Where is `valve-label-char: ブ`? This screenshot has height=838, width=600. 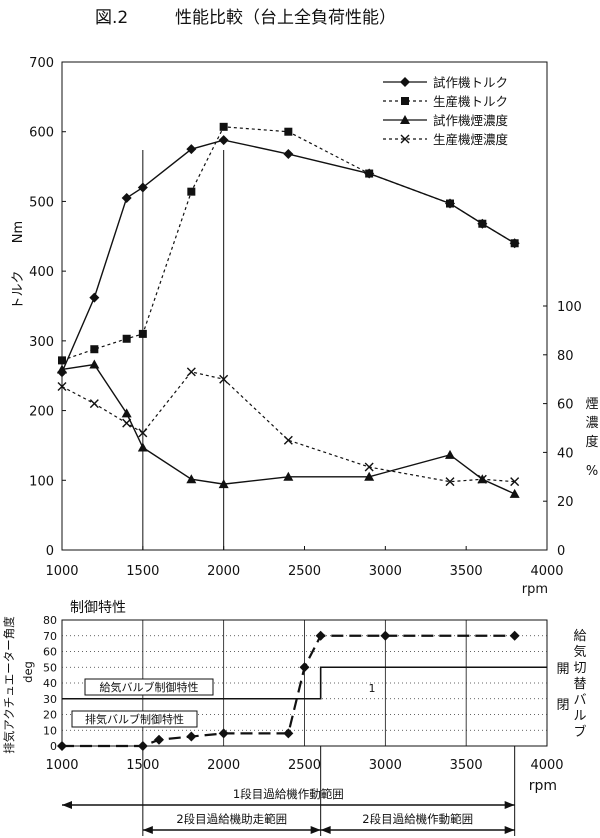
valve-label-char: ブ is located at coordinates (579, 732).